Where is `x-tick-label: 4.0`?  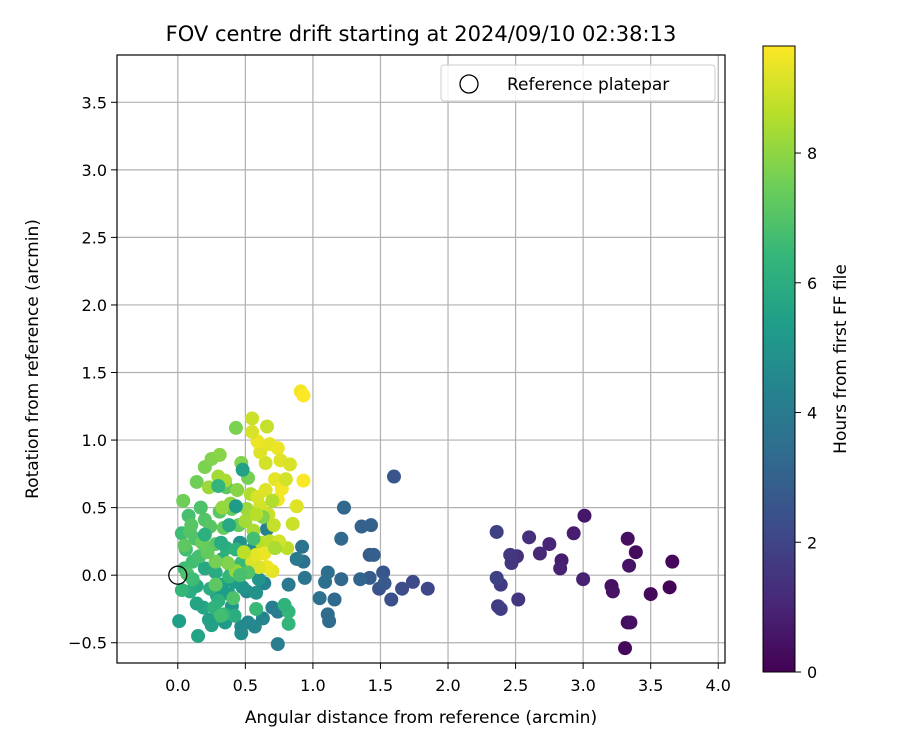
x-tick-label: 4.0 is located at coordinates (718, 685).